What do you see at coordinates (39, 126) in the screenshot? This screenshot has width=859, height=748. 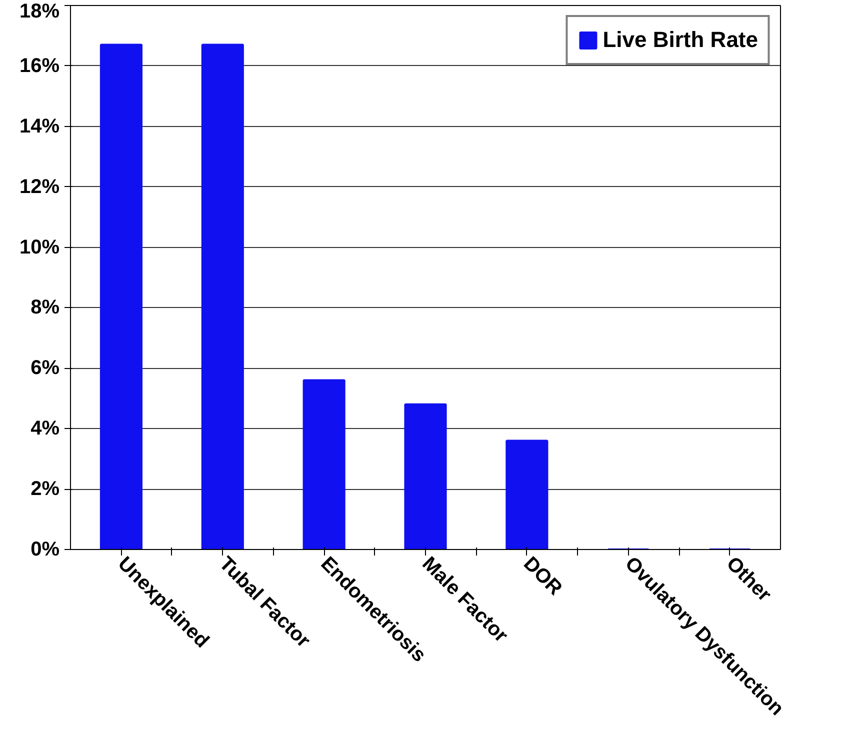 I see `y-tick-label: 14%` at bounding box center [39, 126].